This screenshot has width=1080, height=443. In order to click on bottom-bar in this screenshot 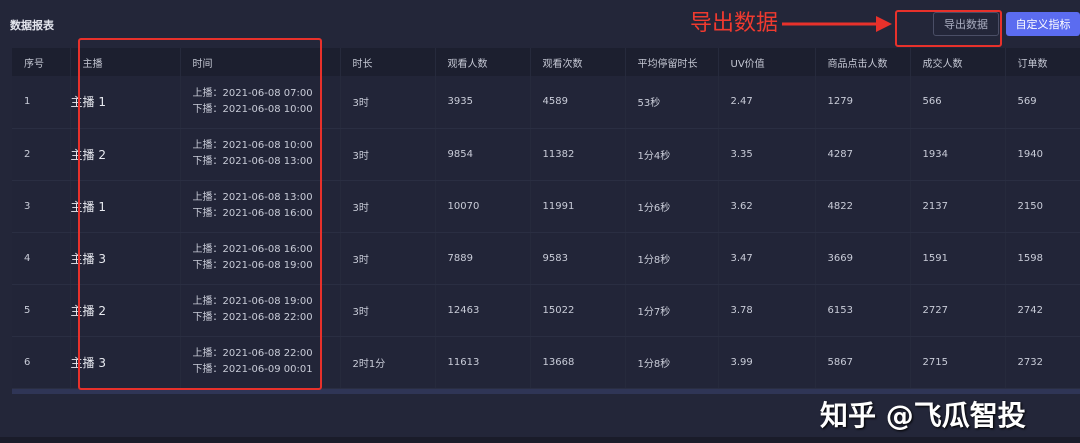, I will do `click(540, 440)`.